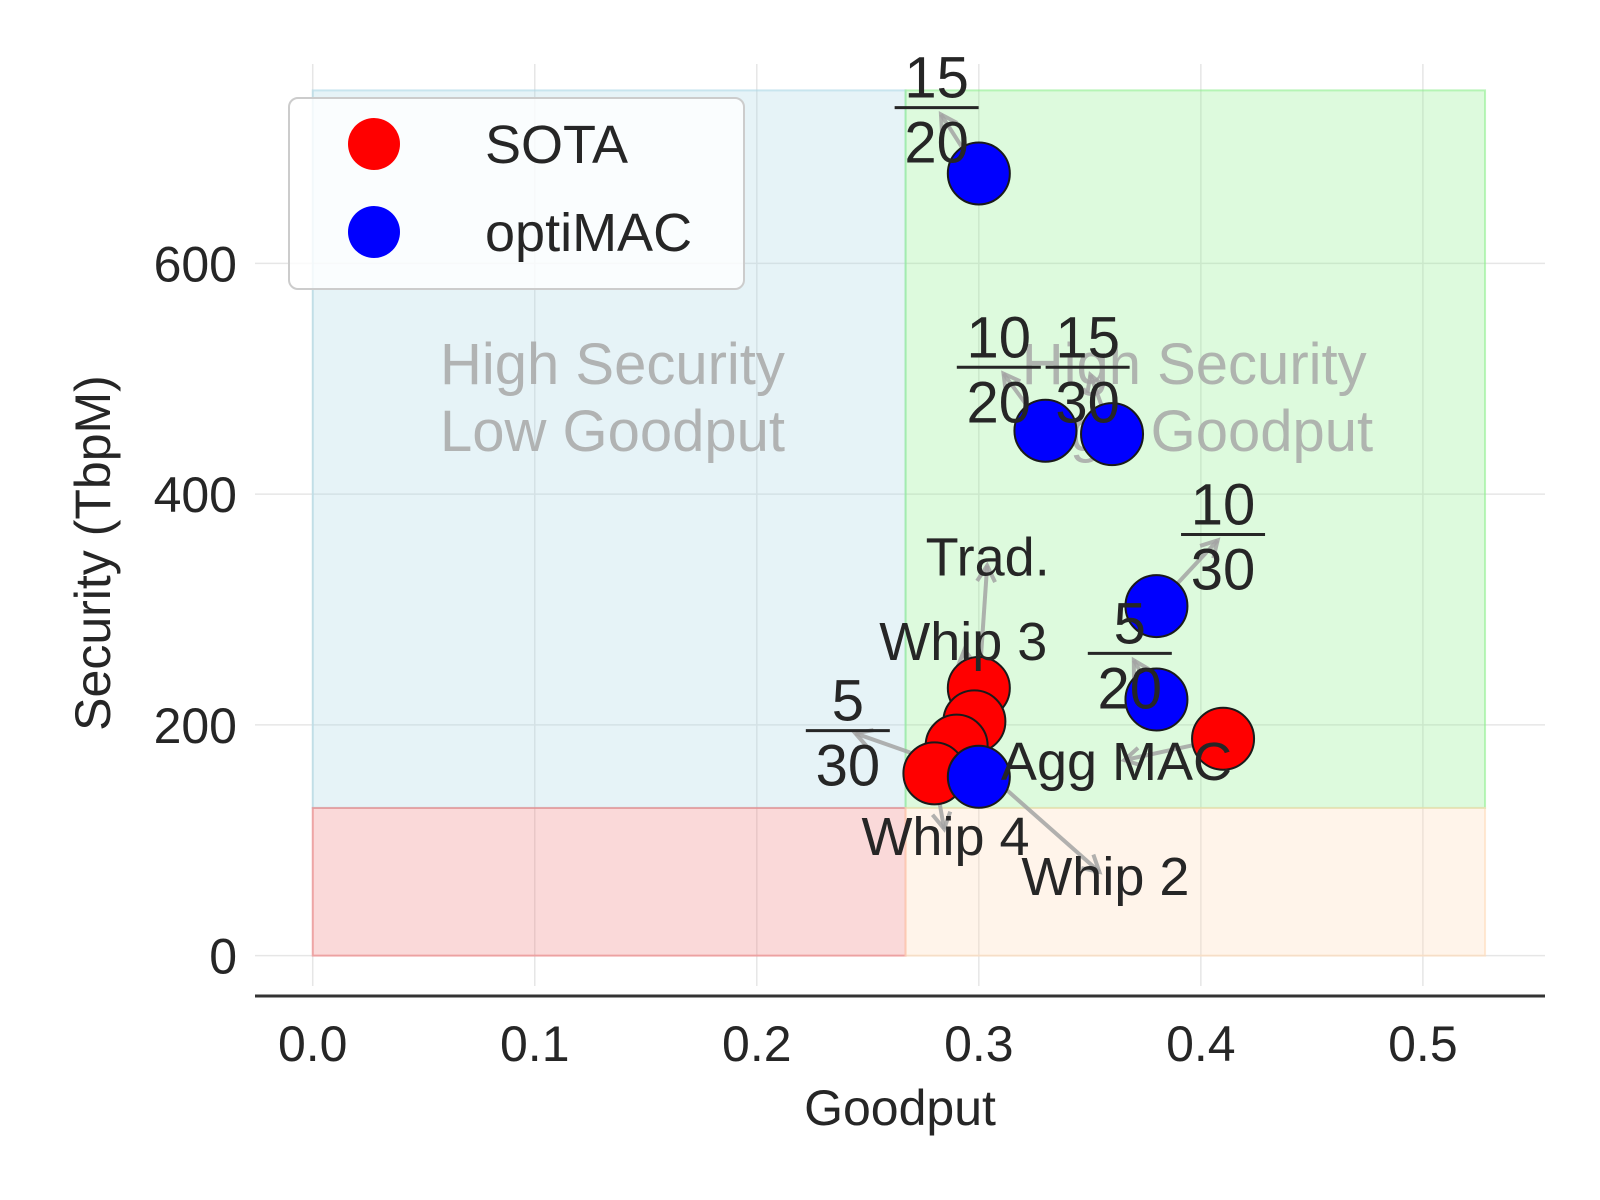  Describe the element at coordinates (1201, 1044) in the screenshot. I see `x-tick-label: 0.4` at that location.